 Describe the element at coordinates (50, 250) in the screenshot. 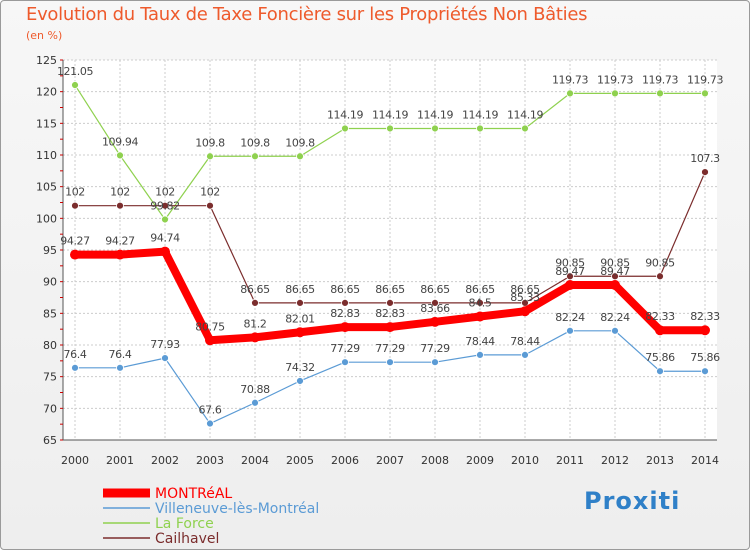

I see `y-tick-label: 95` at that location.